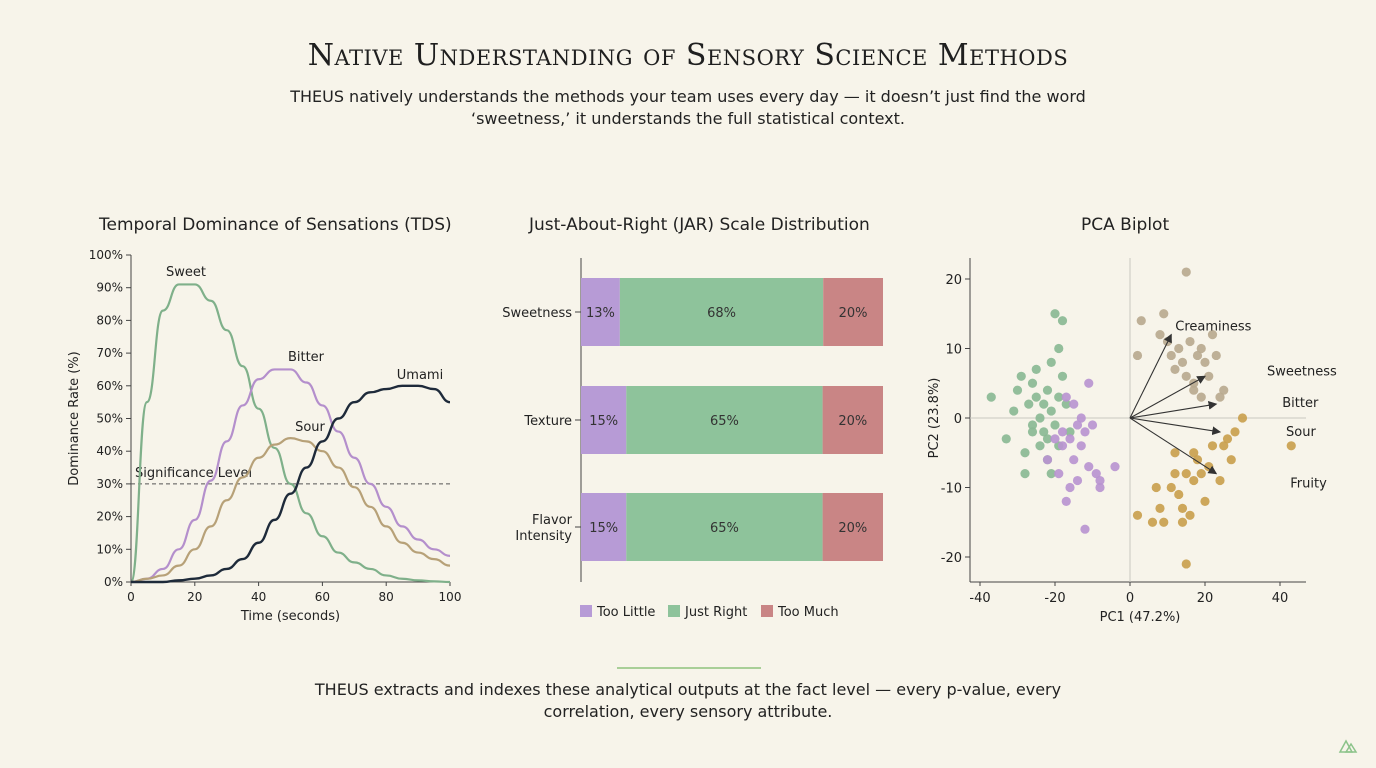 The image size is (1376, 768). Describe the element at coordinates (131, 597) in the screenshot. I see `tds-x-tick-label: 0` at that location.